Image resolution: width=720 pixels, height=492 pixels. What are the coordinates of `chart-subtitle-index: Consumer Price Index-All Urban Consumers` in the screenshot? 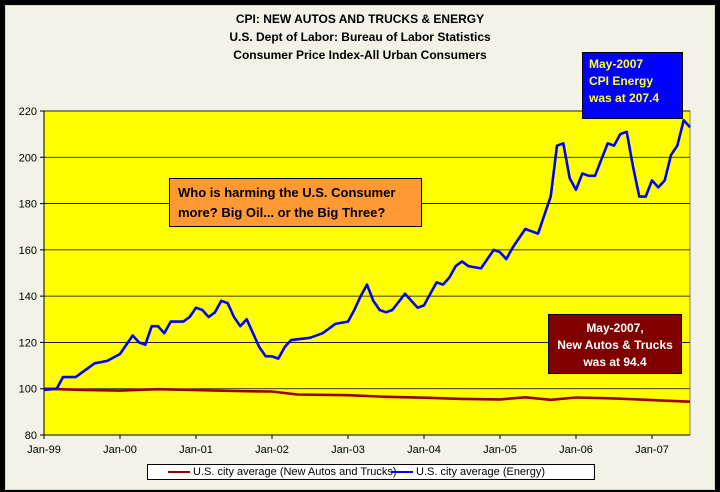 It's located at (360, 55).